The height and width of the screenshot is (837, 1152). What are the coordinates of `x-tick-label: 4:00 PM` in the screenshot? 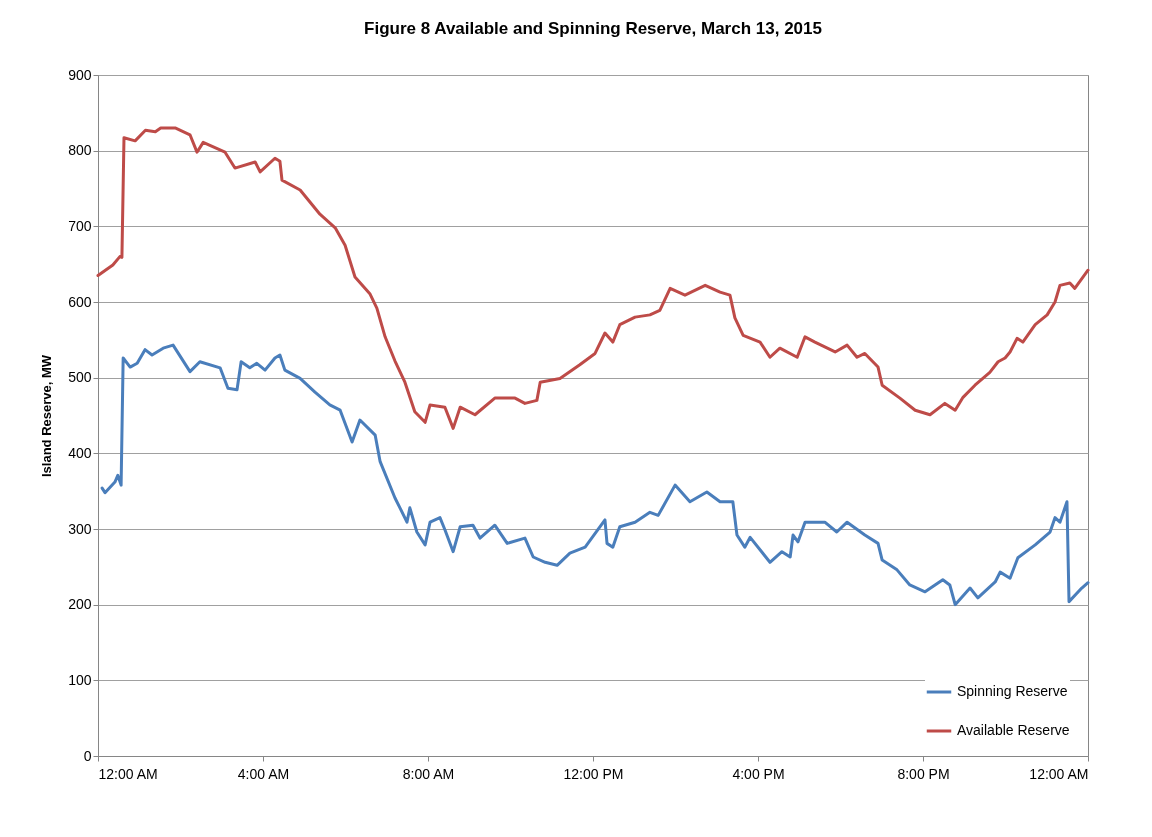 It's located at (758, 773).